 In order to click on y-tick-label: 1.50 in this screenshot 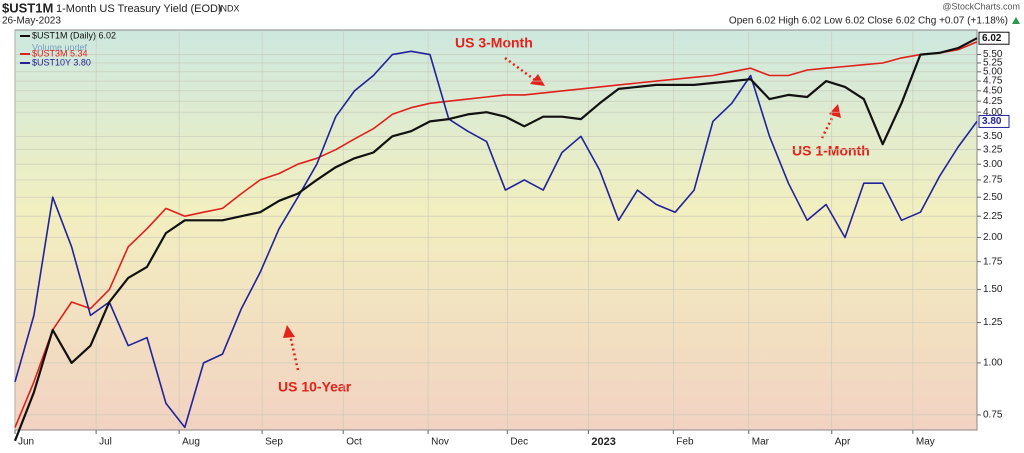, I will do `click(993, 289)`.